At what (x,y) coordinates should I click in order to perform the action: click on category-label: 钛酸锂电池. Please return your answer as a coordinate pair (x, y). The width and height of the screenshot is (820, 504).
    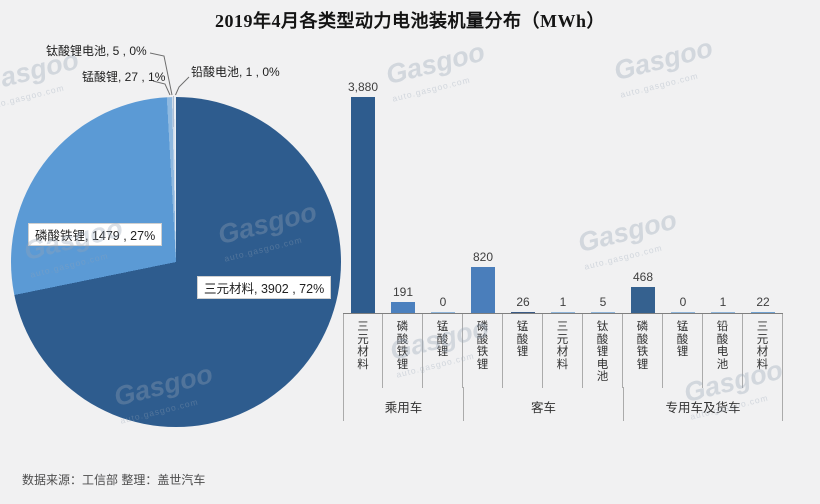
    Looking at the image, I should click on (603, 351).